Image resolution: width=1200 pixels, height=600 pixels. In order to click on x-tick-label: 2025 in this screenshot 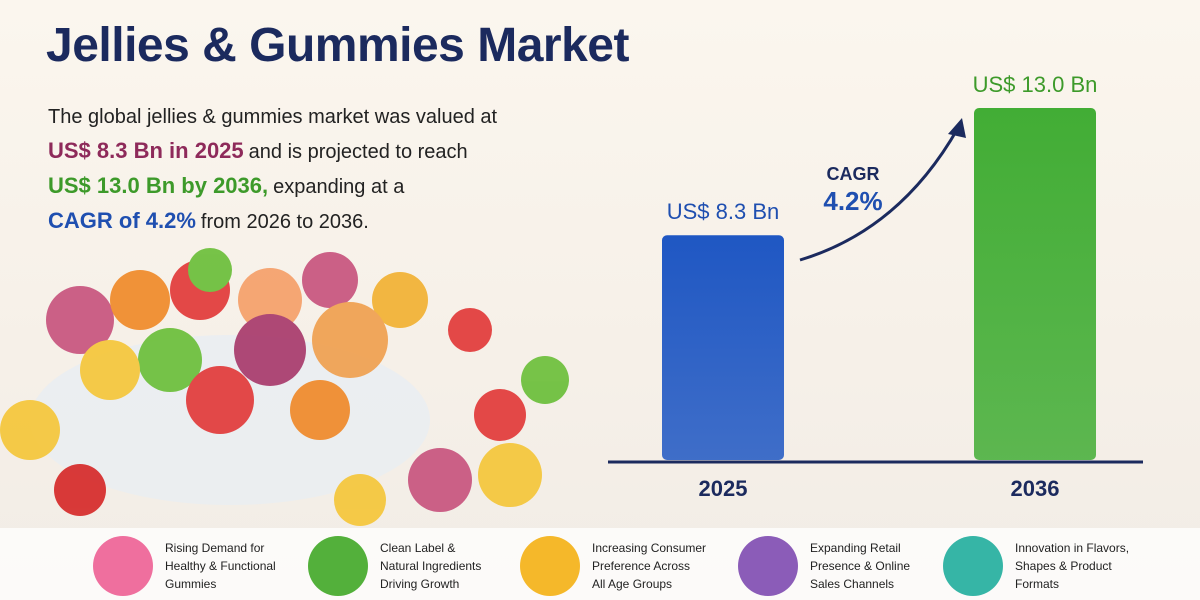, I will do `click(723, 488)`.